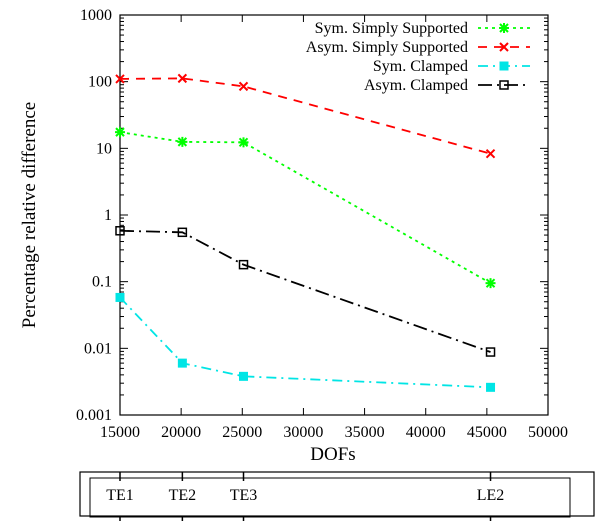 The image size is (606, 521). What do you see at coordinates (426, 432) in the screenshot?
I see `x-tick-label: 40000` at bounding box center [426, 432].